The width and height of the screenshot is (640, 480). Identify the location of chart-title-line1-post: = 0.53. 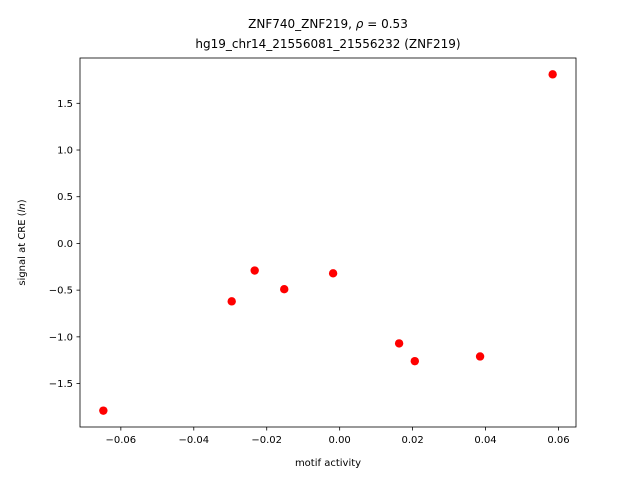
(385, 24).